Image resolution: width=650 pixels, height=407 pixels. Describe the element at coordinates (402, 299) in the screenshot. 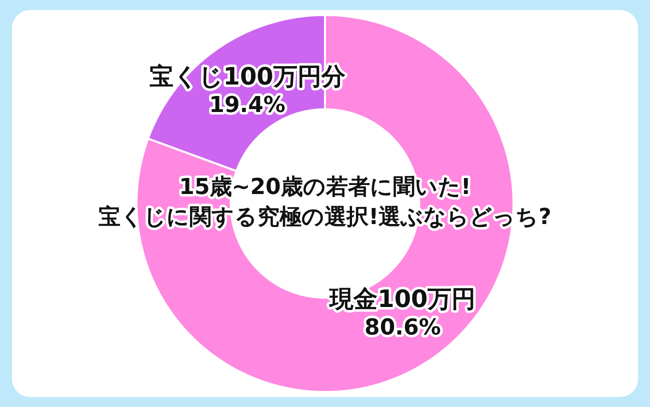

I see `slice-label: 現金100万円` at that location.